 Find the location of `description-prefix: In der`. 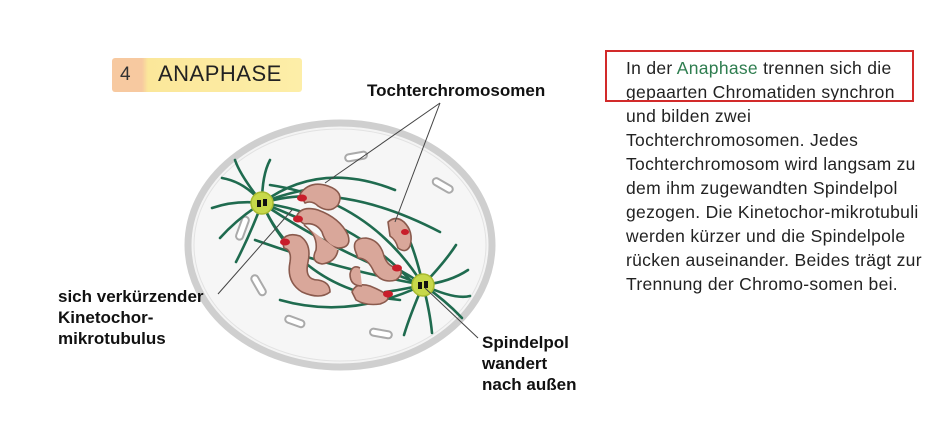

description-prefix: In der is located at coordinates (651, 68).